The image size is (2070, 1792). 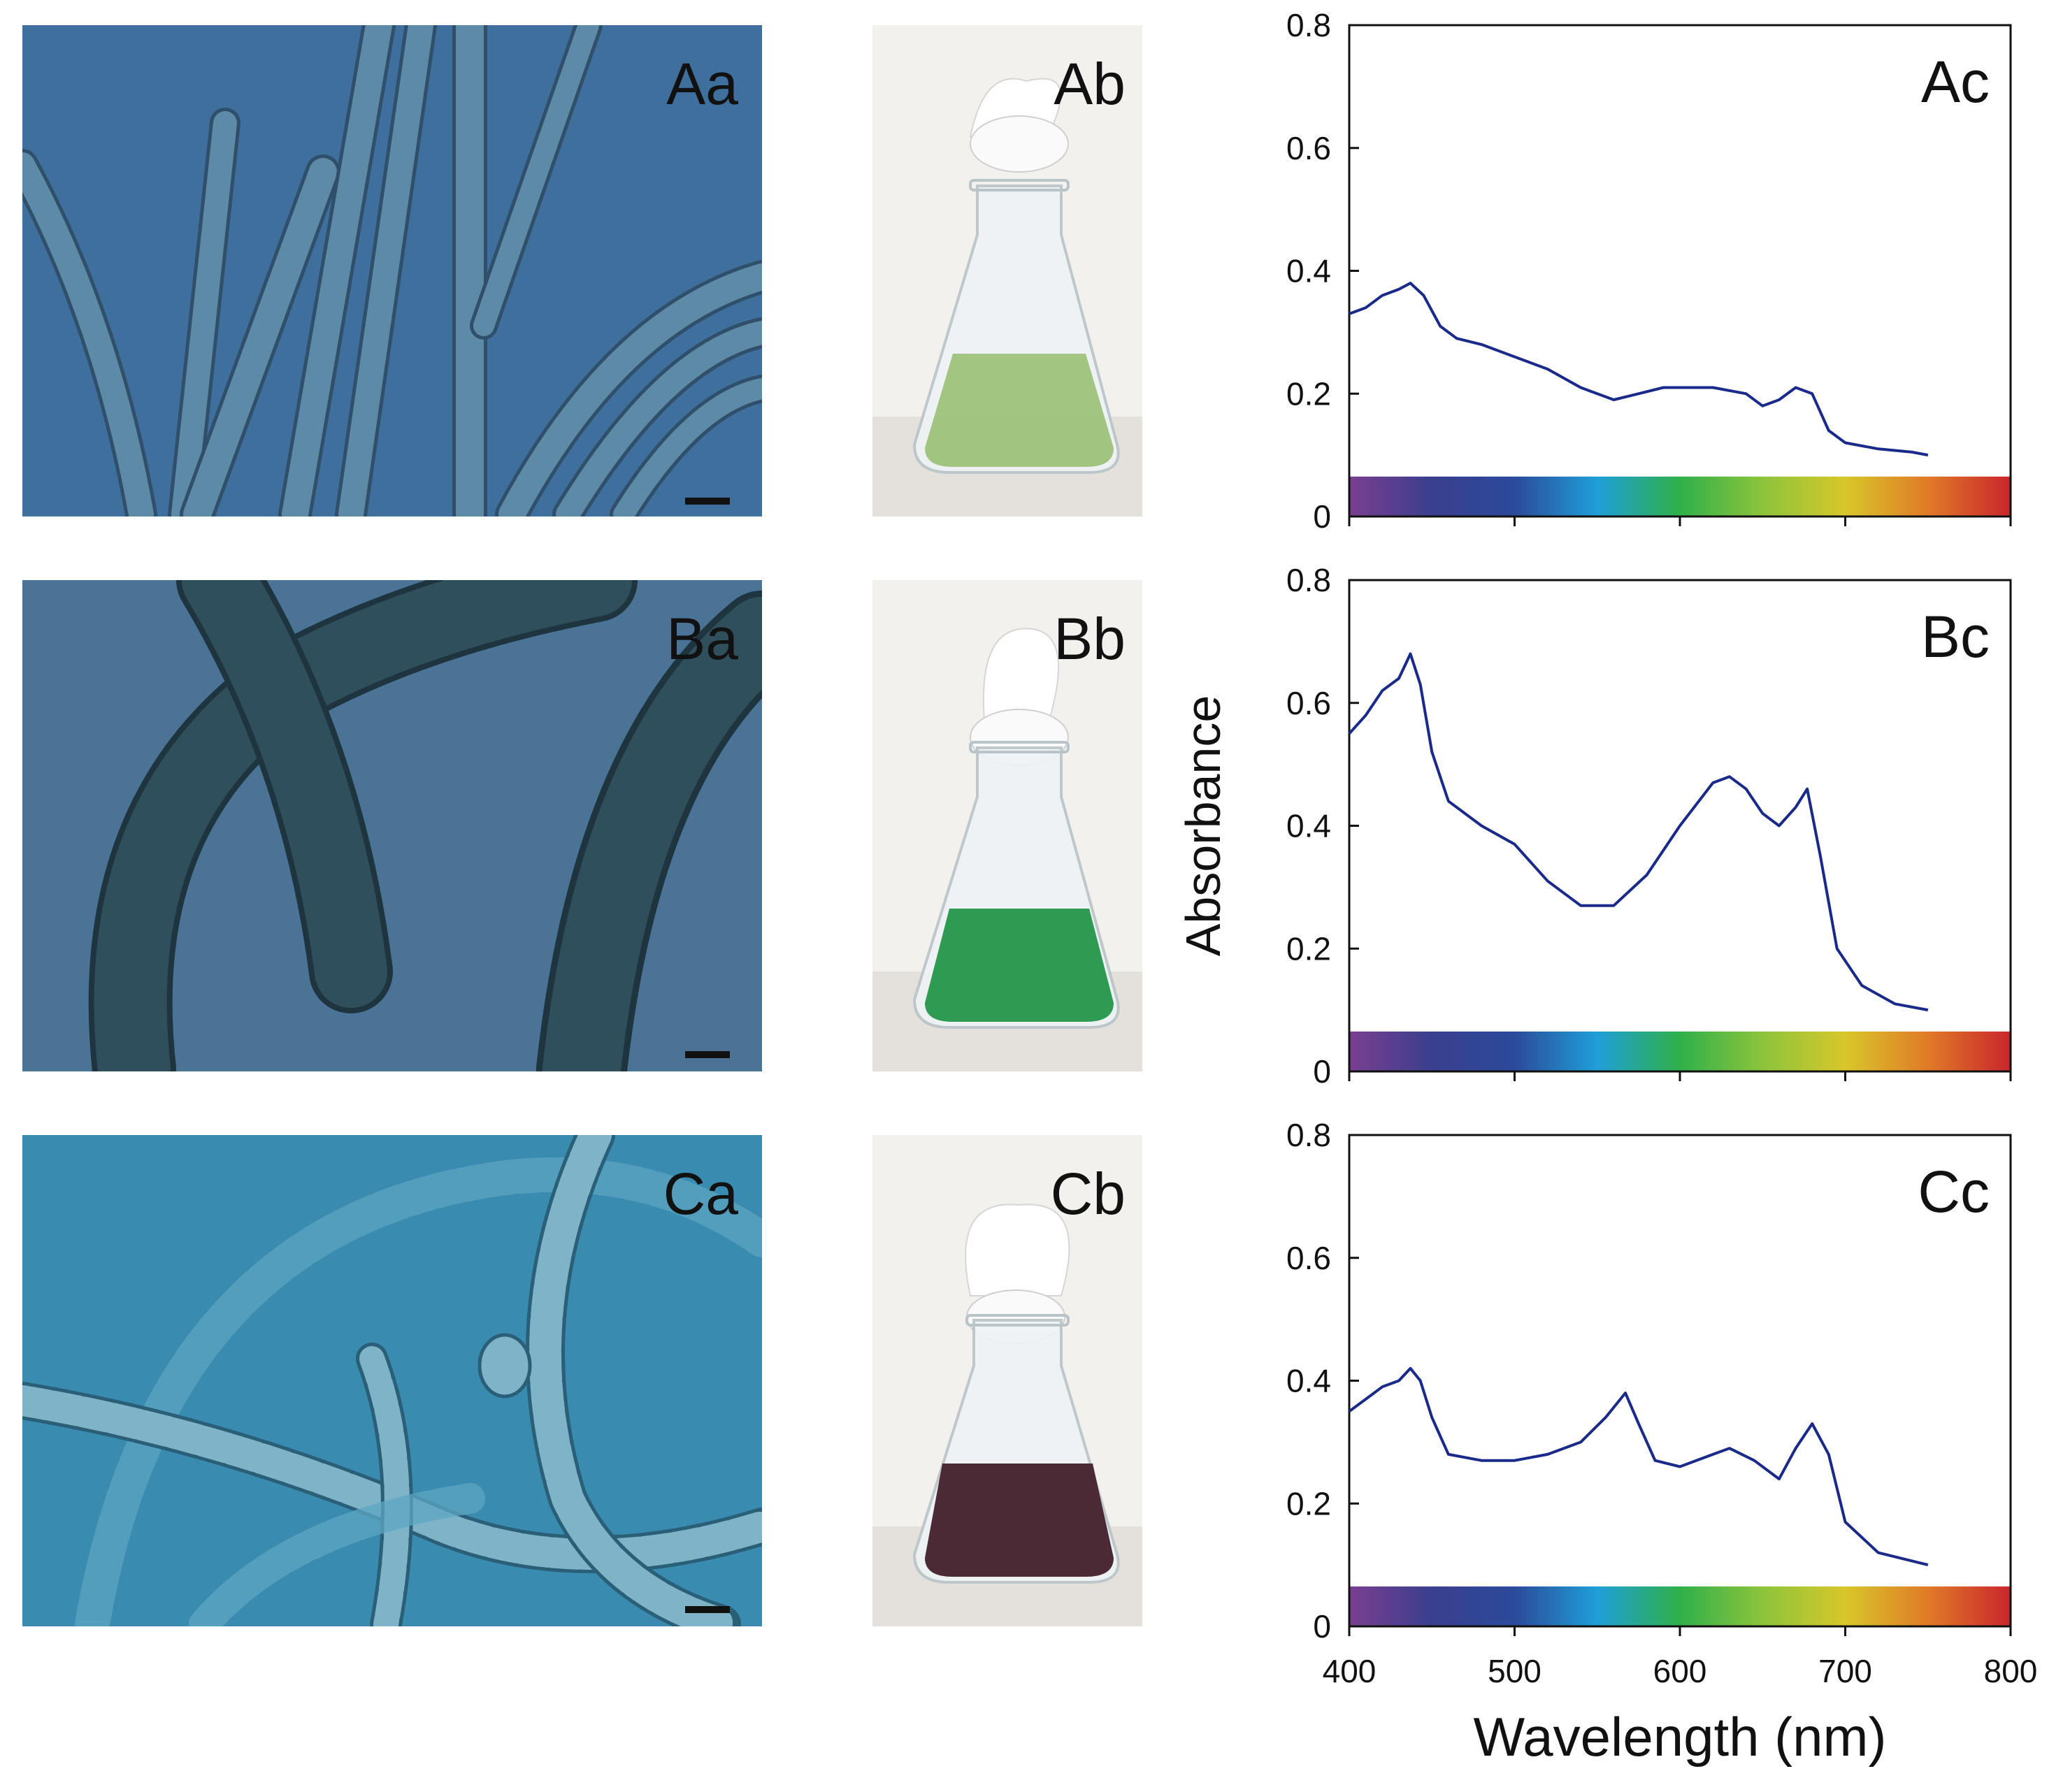 I want to click on panel-label-bb: Bb, so click(x=1090, y=639).